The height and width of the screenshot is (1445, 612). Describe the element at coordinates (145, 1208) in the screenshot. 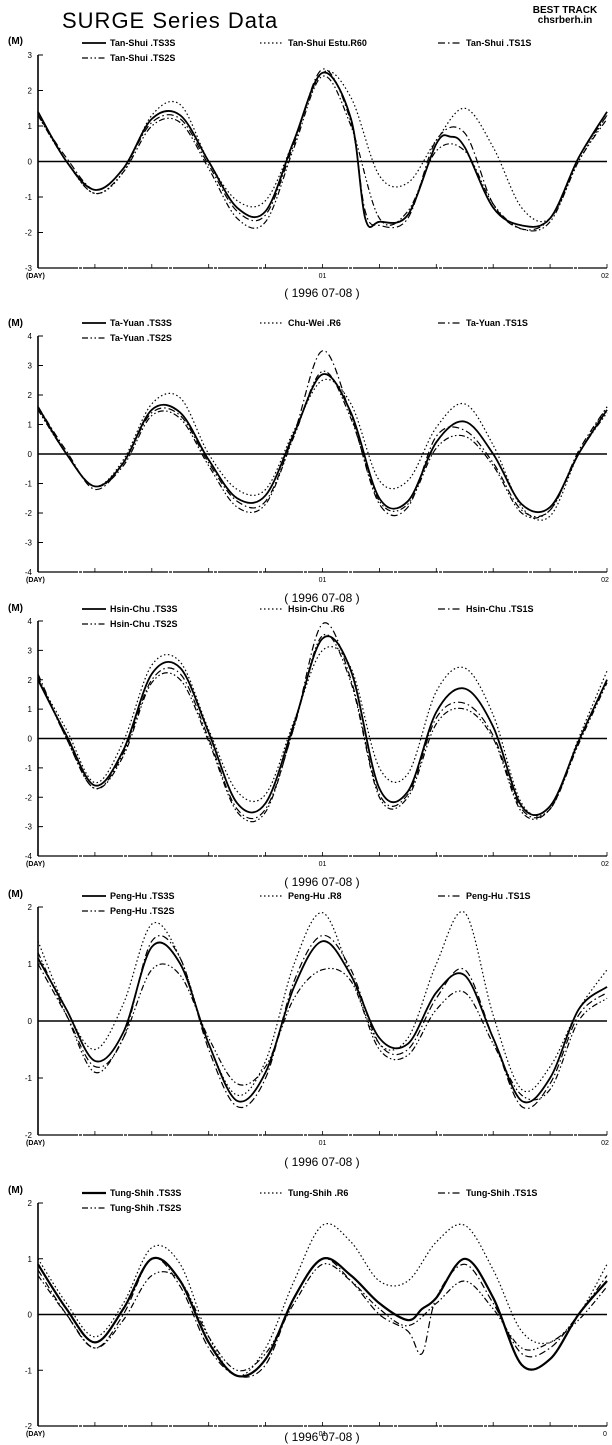

I see `legend-label: Tung-Shih .TS2S` at that location.